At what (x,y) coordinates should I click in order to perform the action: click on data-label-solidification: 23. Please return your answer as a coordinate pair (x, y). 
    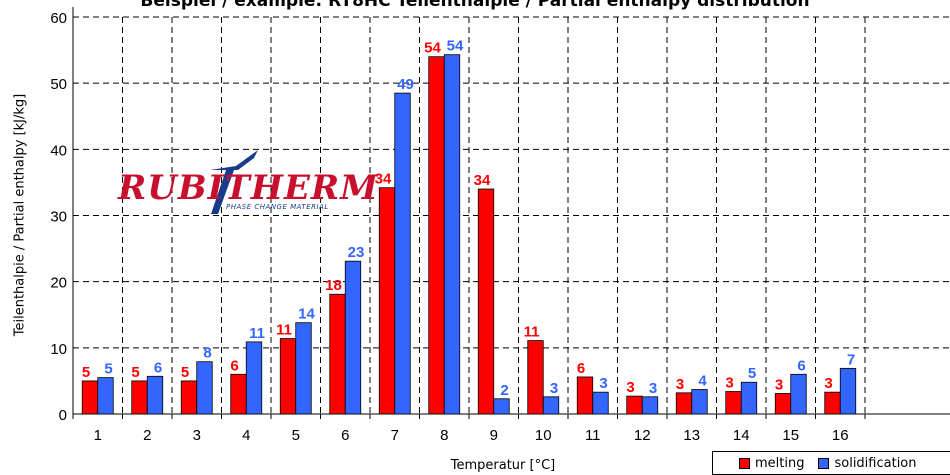
    Looking at the image, I should click on (356, 252).